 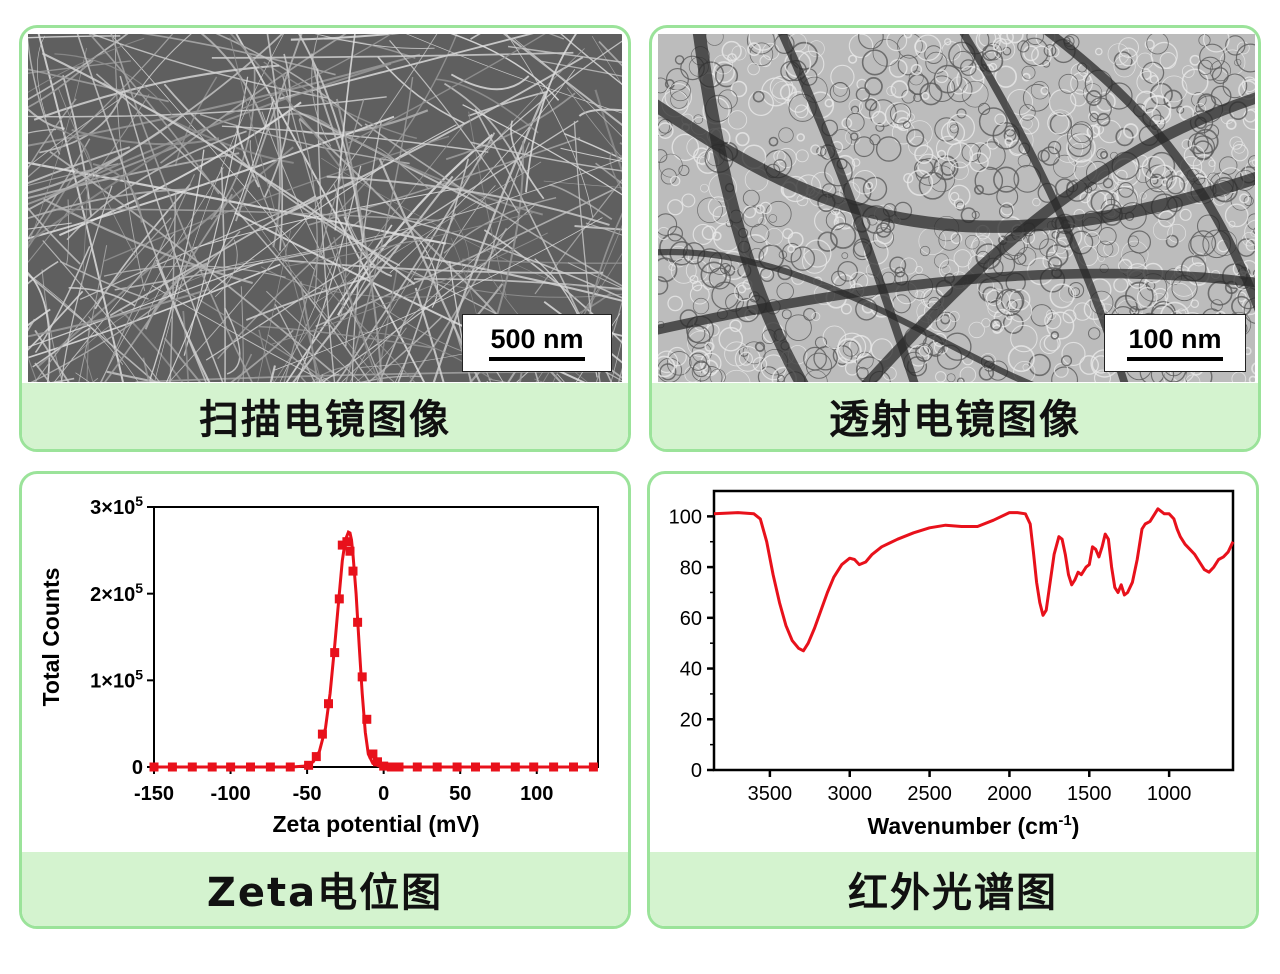 I want to click on ir-x-axis-title: Wavenumber (cm-1), so click(x=974, y=825).